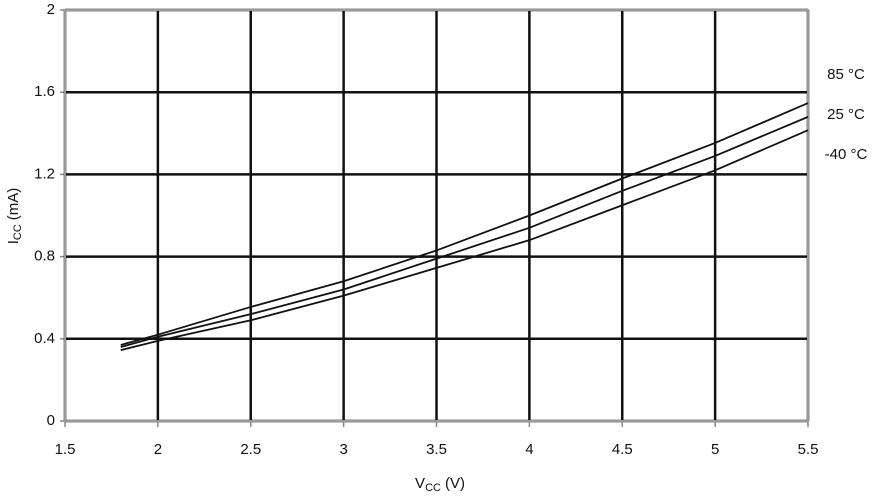 The image size is (880, 496). What do you see at coordinates (44, 173) in the screenshot?
I see `y-tick-label: 1.2` at bounding box center [44, 173].